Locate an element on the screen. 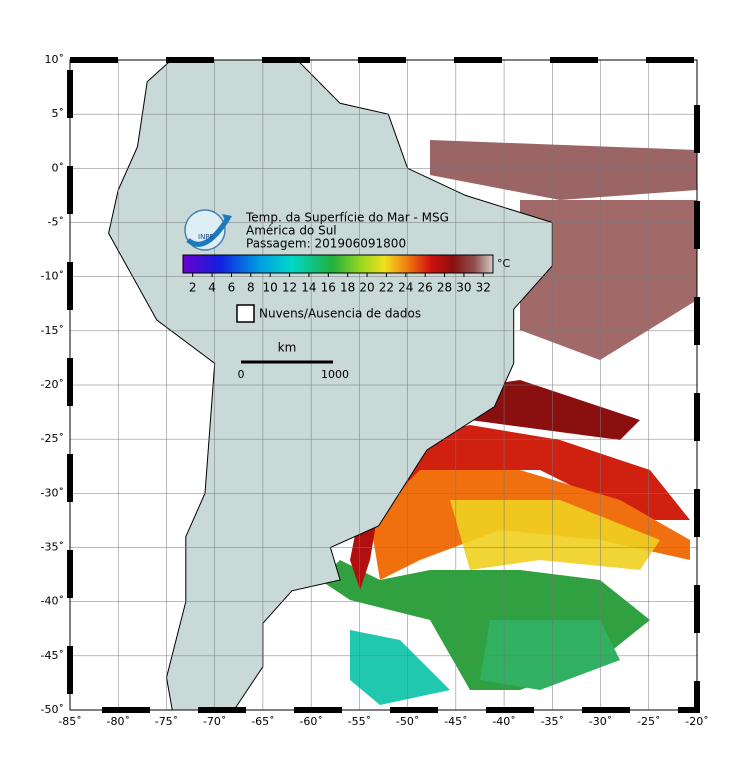 This screenshot has height=781, width=741. x-tick-label: -85˚ is located at coordinates (69, 721).